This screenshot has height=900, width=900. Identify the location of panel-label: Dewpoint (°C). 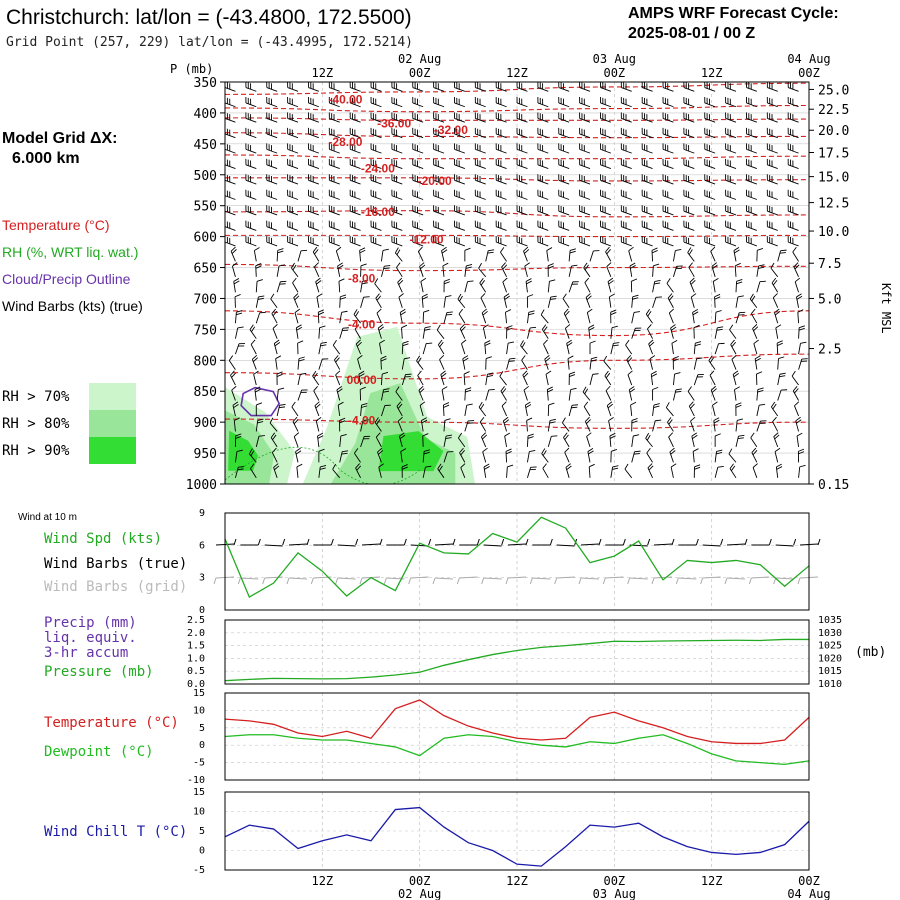
(99, 752).